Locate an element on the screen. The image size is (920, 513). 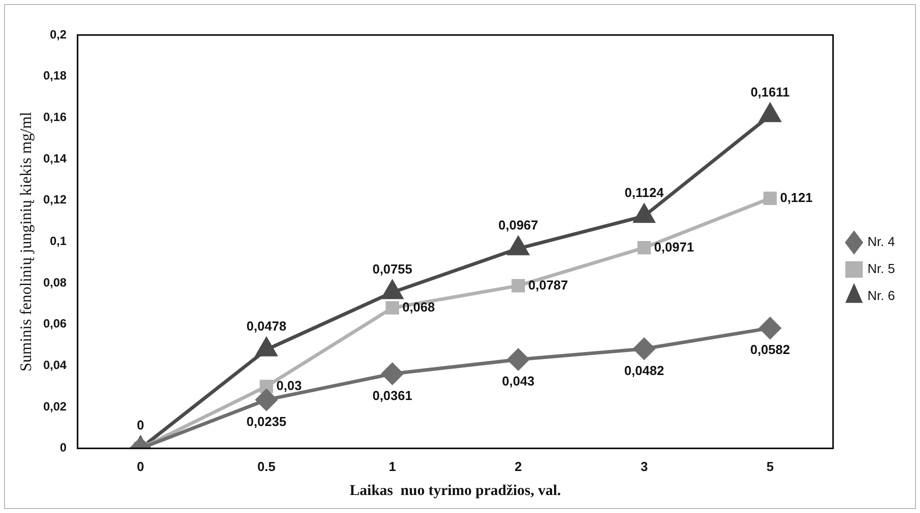
data-label: 0,0235 is located at coordinates (266, 421).